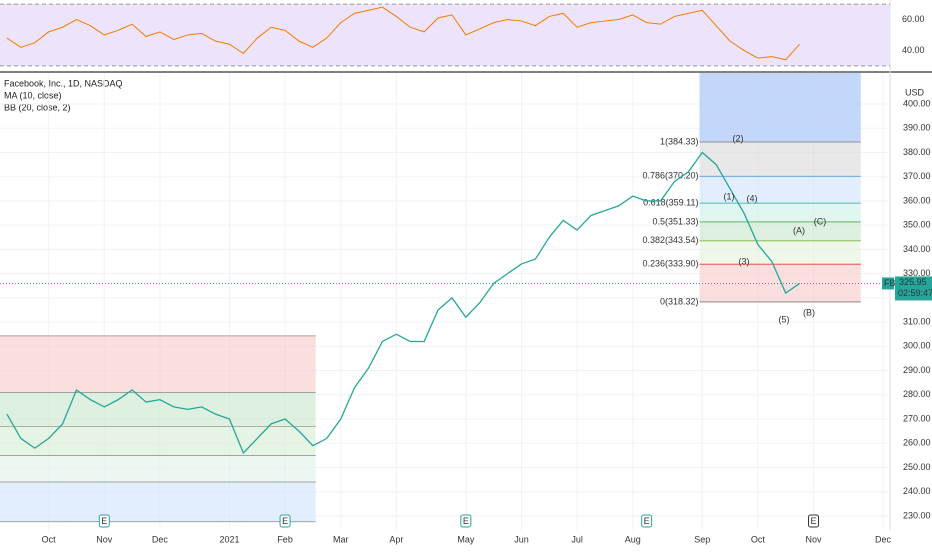  What do you see at coordinates (917, 394) in the screenshot?
I see `y-tick-label: 280.00` at bounding box center [917, 394].